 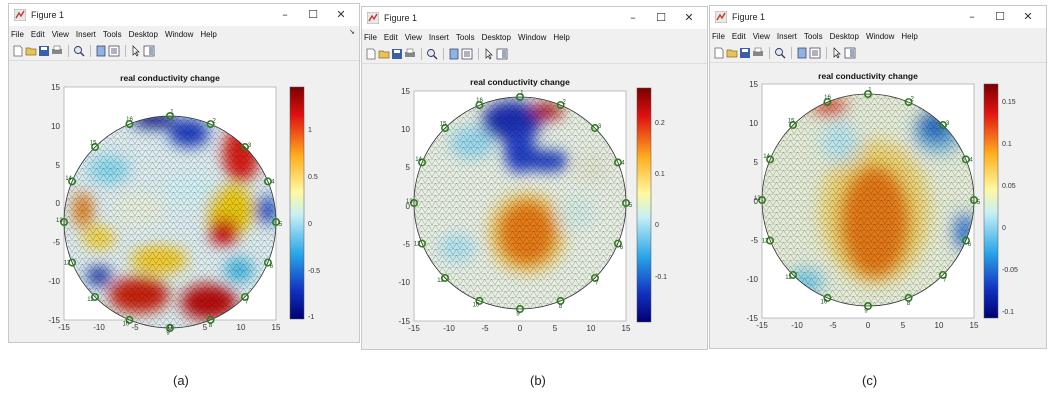 I want to click on colorbar-tick: -0.5, so click(x=314, y=271).